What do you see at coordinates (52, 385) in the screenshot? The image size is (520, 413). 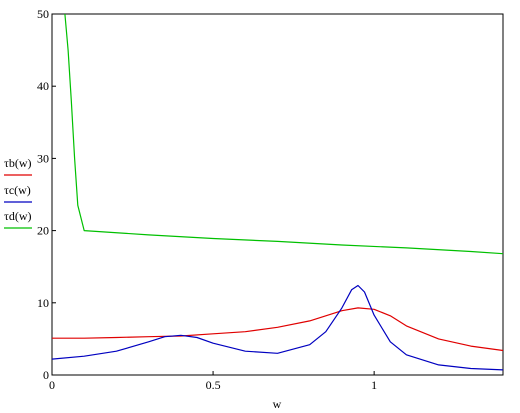 I see `x-tick-label: 0` at bounding box center [52, 385].